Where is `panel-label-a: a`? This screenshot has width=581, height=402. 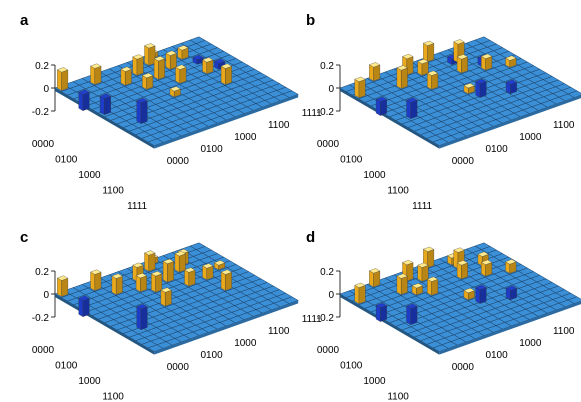 panel-label-a: a is located at coordinates (24, 20).